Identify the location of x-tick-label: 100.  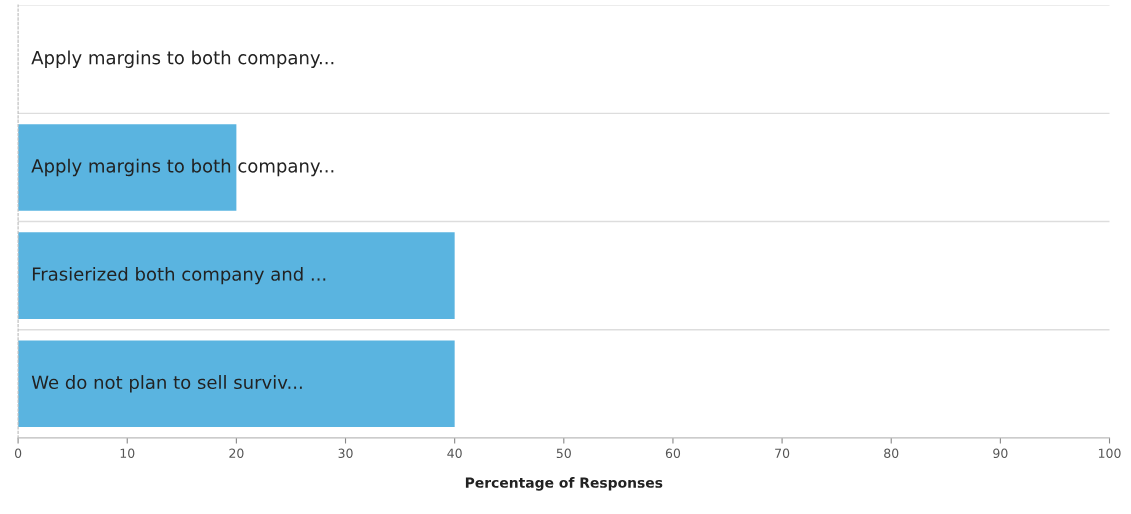
(1109, 453).